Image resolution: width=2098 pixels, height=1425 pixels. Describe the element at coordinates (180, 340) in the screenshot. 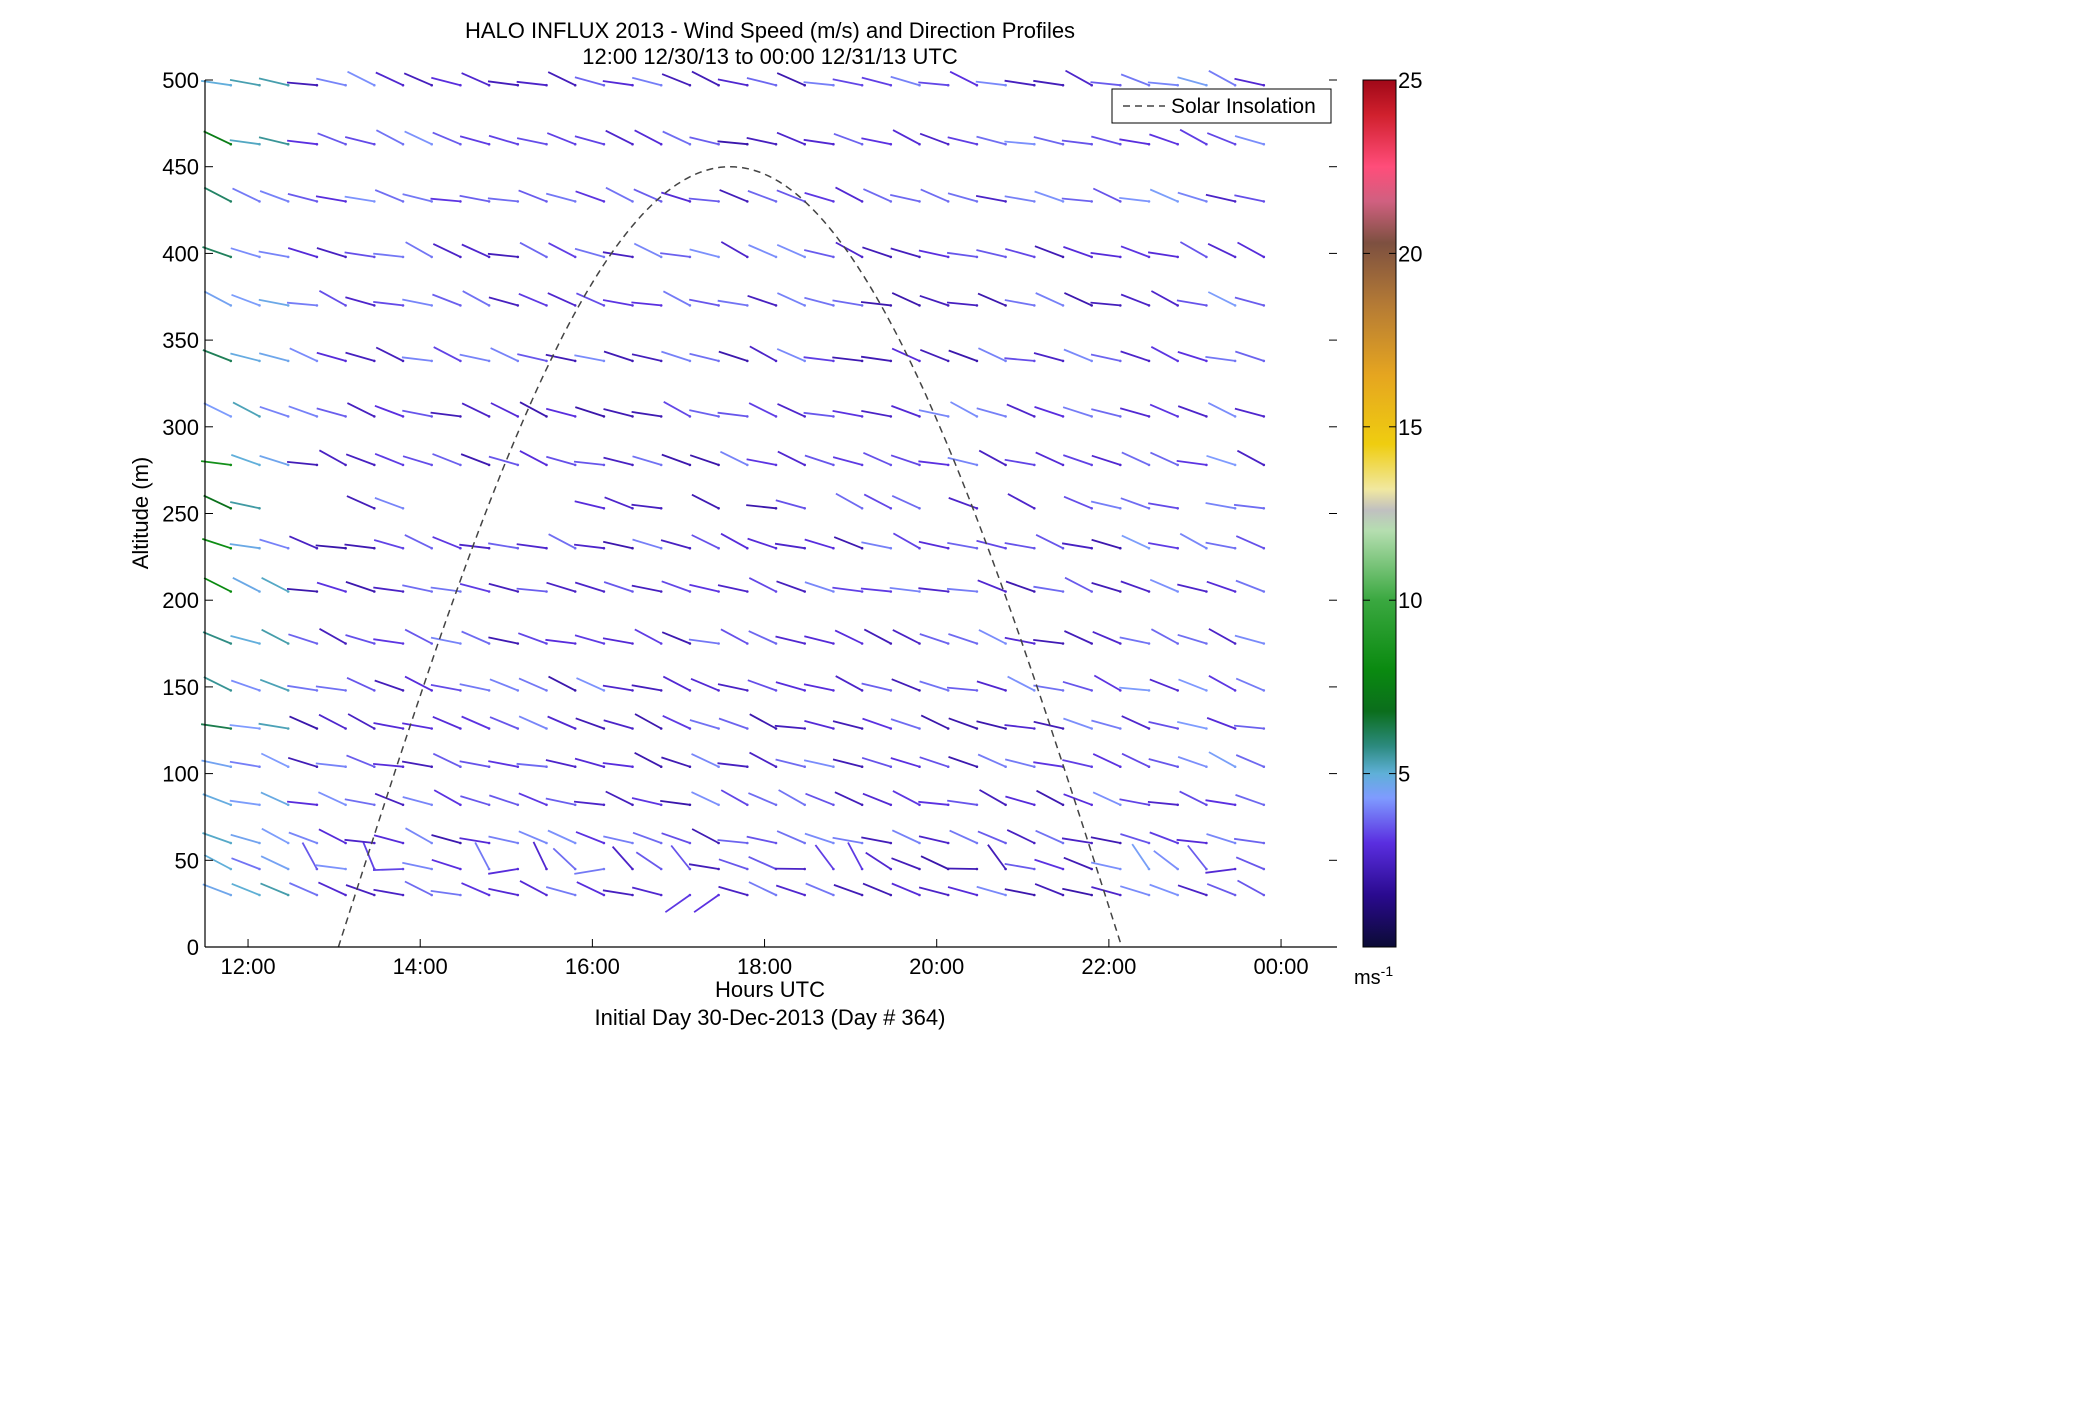

I see `y-tick-label: 350` at that location.